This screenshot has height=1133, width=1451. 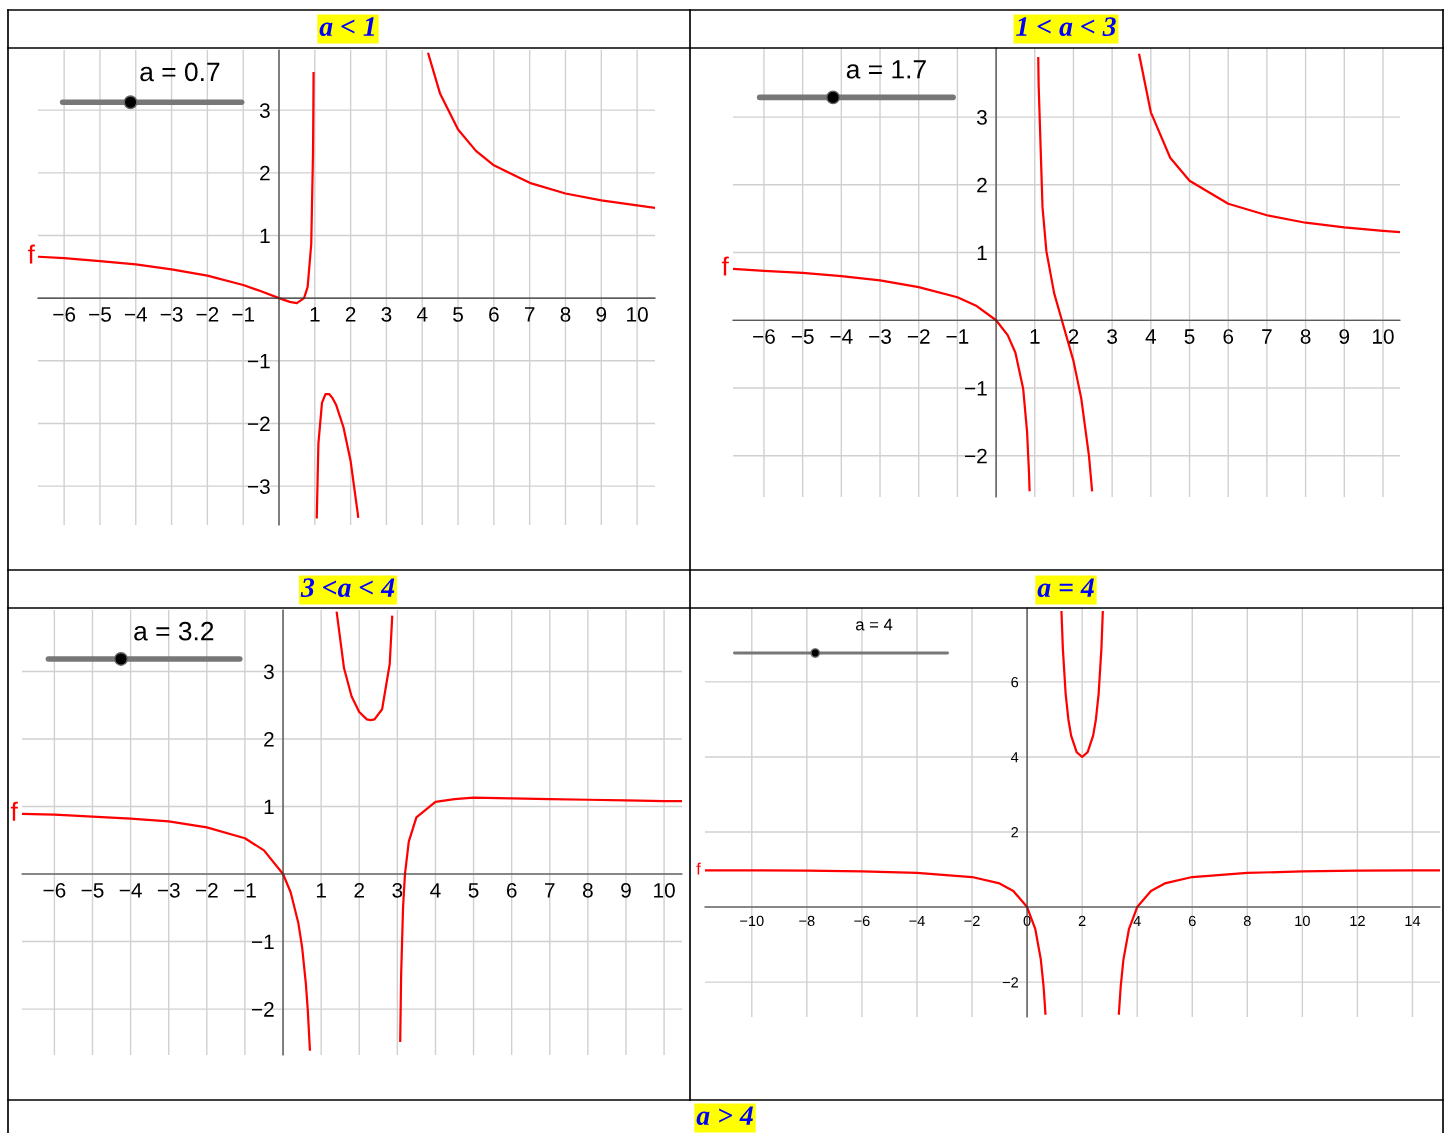 I want to click on y-tick-label: 4, so click(x=1014, y=757).